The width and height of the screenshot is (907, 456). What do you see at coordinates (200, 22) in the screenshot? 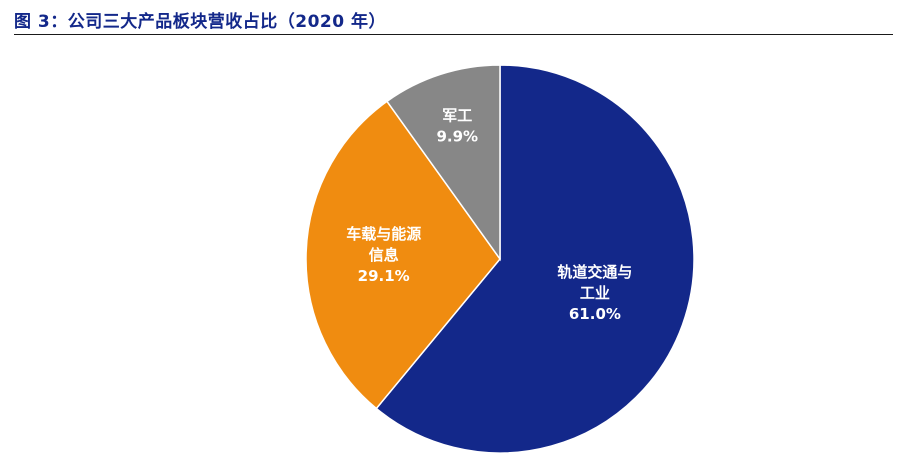
I see `figure-title: 图 3：公司三大产品板块营收占比（2020 年）` at bounding box center [200, 22].